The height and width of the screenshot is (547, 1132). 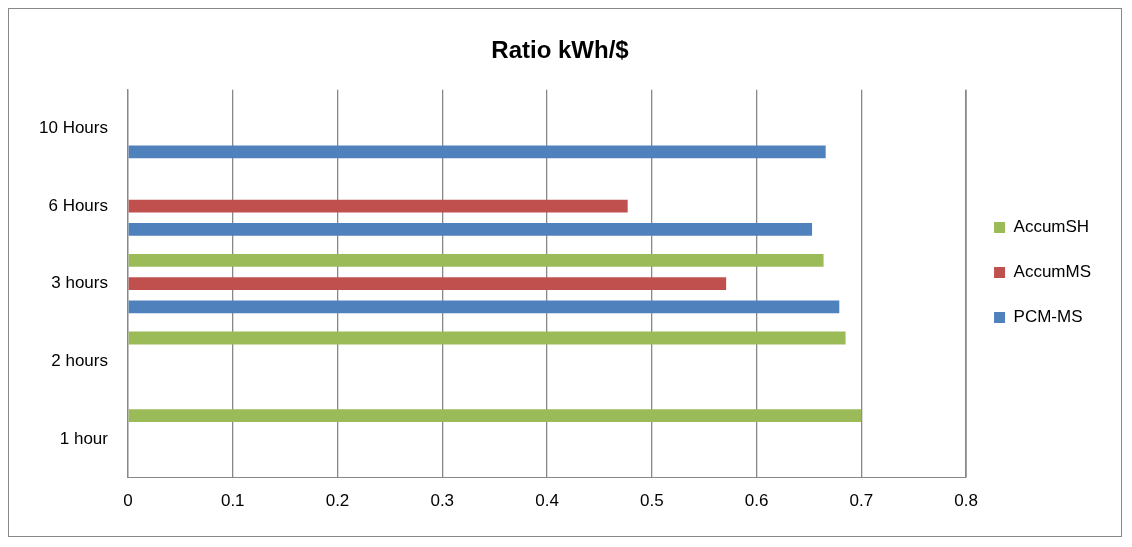 What do you see at coordinates (442, 501) in the screenshot?
I see `x-tick-label: 0.3` at bounding box center [442, 501].